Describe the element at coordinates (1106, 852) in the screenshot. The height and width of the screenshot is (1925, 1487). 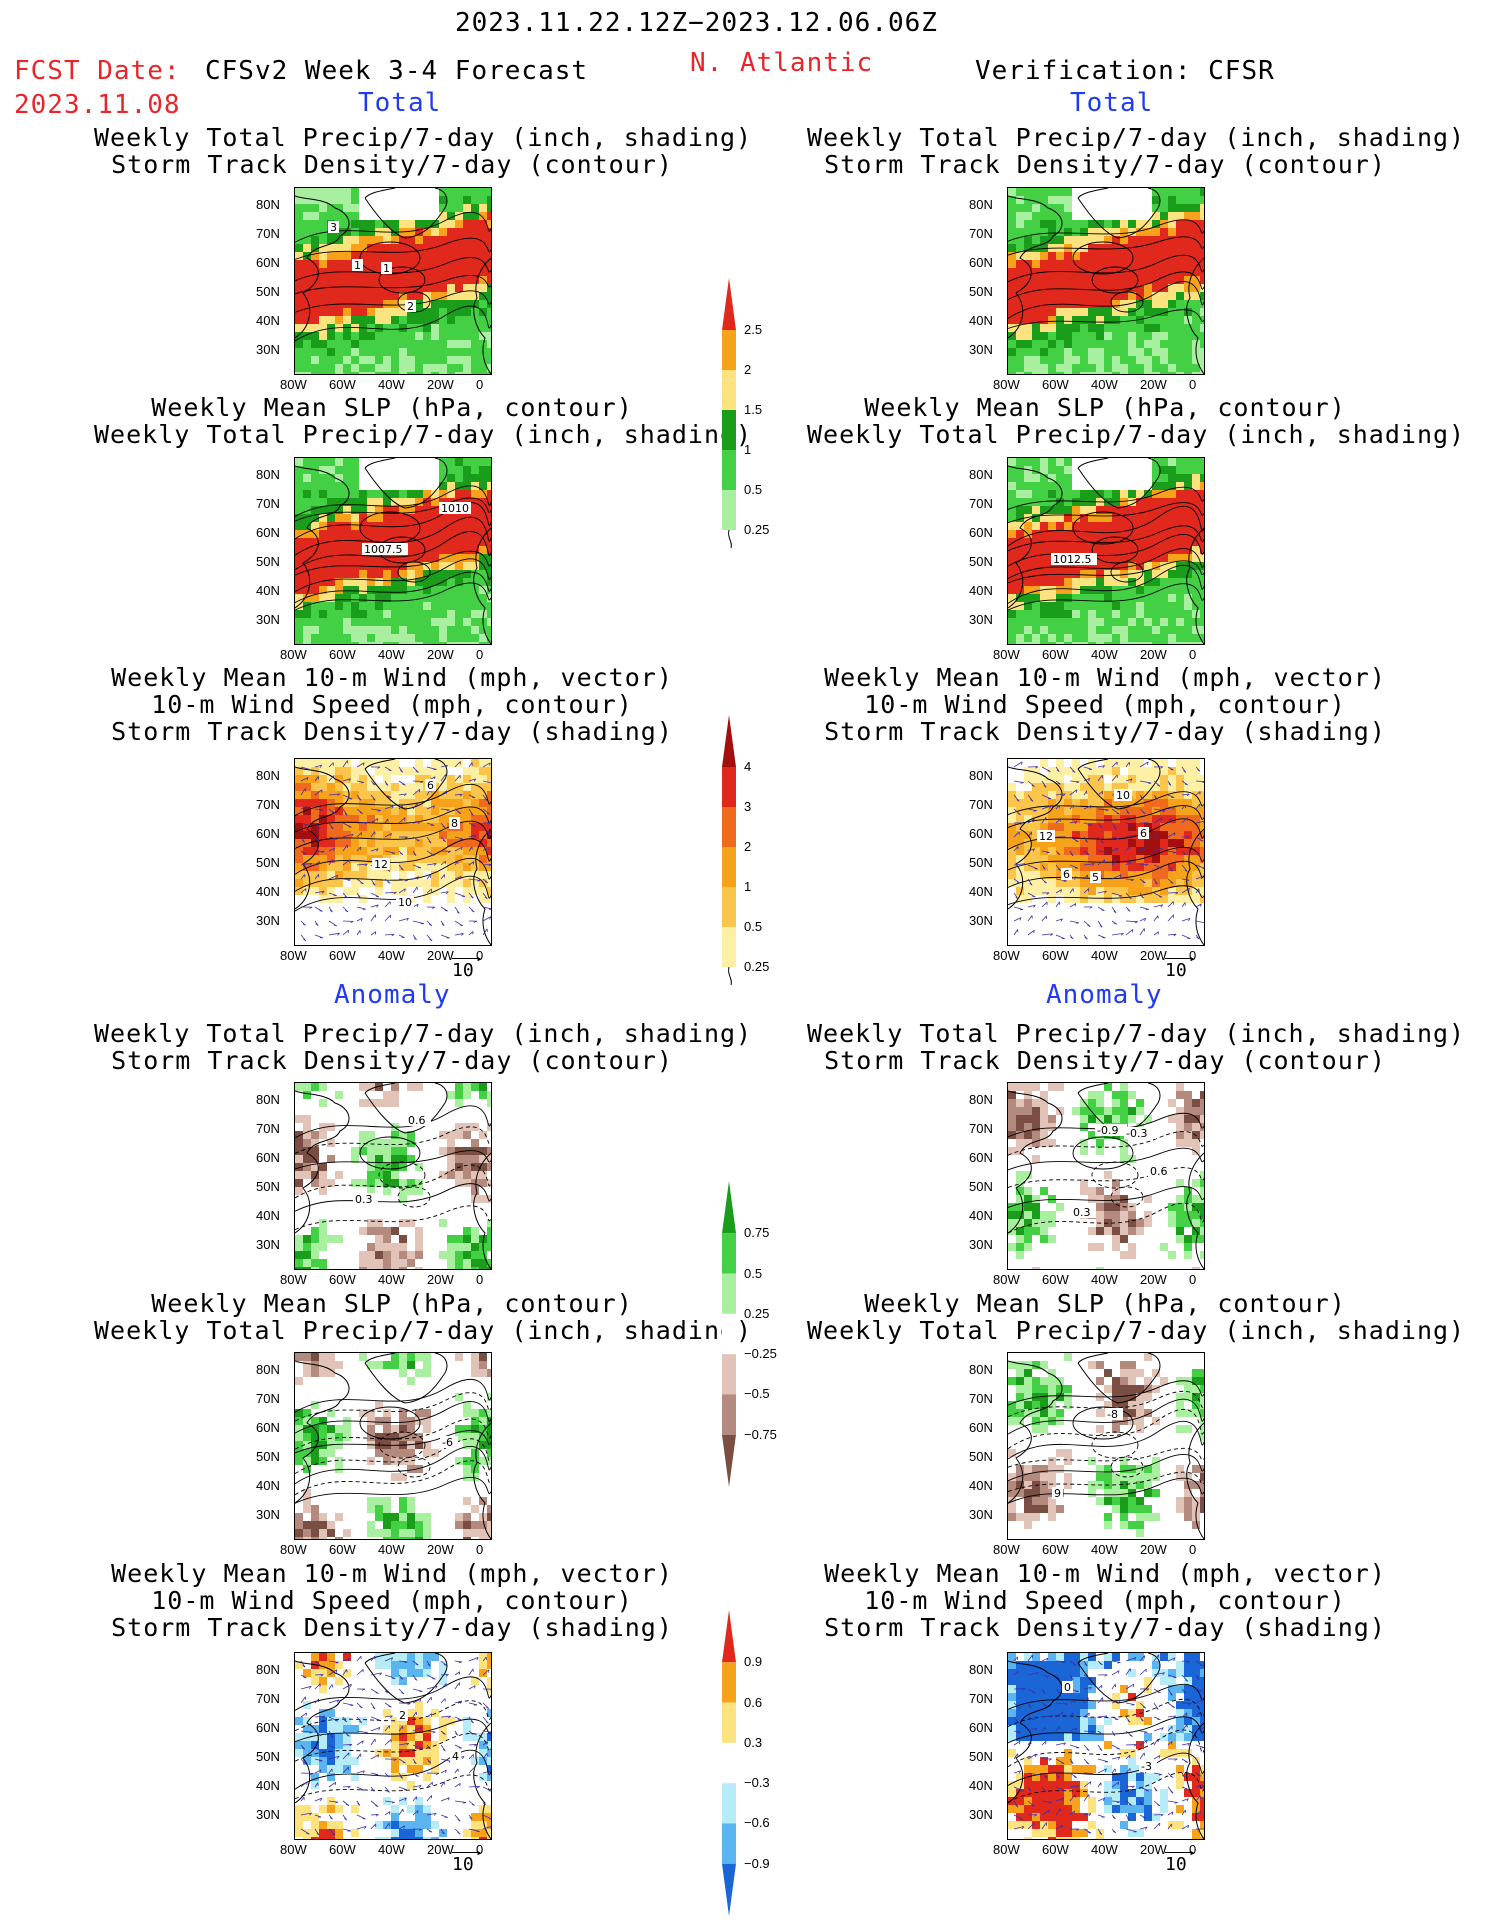
I see `map-panel: 6 6 10 12 5` at that location.